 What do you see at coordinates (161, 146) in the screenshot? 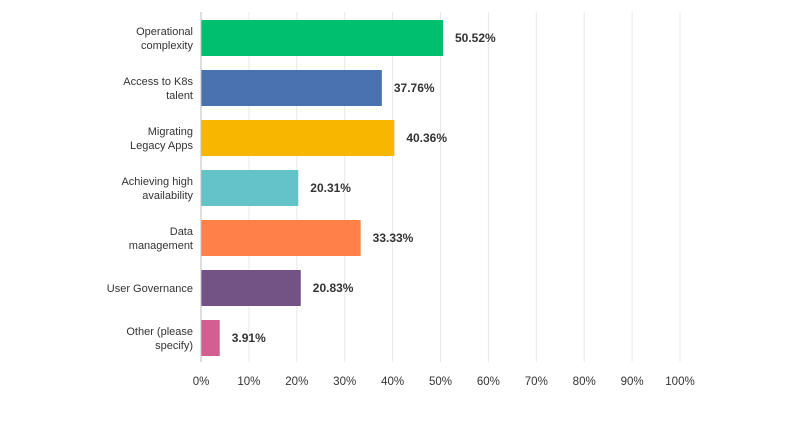
I see `category-label-line: Legacy Apps` at bounding box center [161, 146].